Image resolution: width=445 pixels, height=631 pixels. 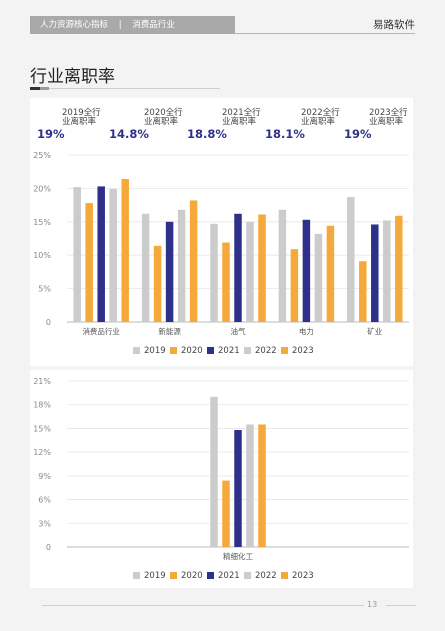 What do you see at coordinates (325, 33) in the screenshot?
I see `header-divider` at bounding box center [325, 33].